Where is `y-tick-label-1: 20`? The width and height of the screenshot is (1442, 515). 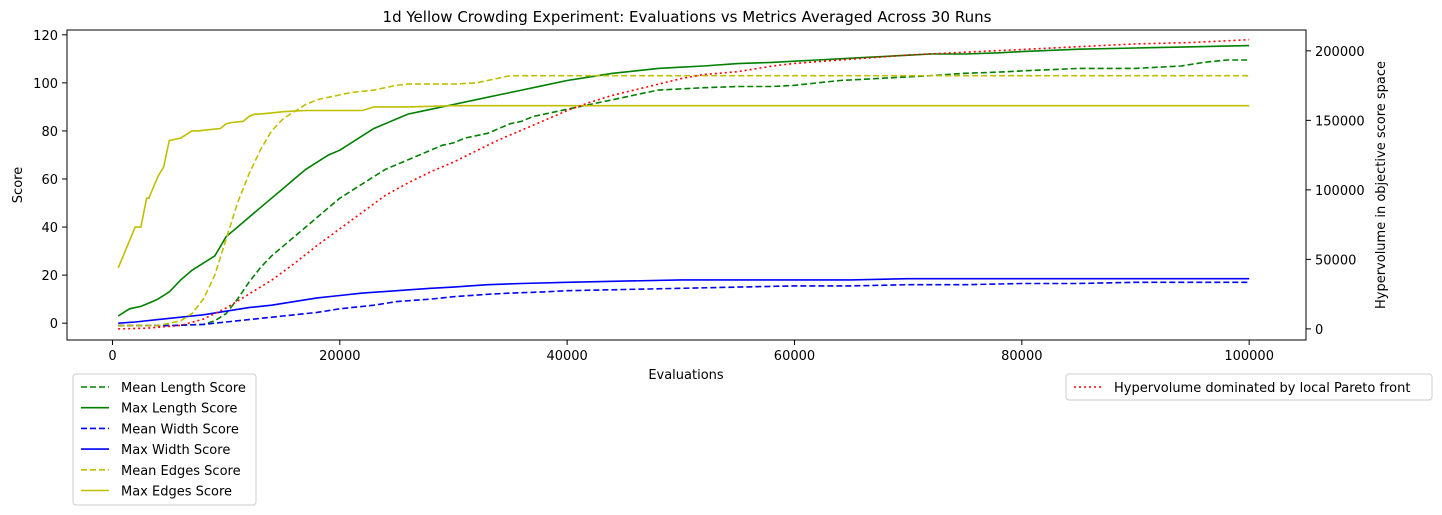
y-tick-label-1: 20 is located at coordinates (49, 276).